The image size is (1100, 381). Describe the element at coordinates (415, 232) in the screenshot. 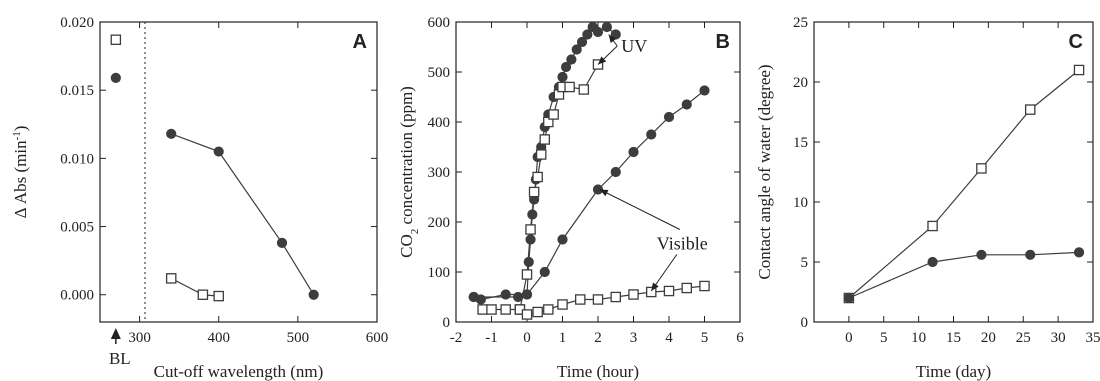

I see `y-axis-label-sub: 2` at that location.